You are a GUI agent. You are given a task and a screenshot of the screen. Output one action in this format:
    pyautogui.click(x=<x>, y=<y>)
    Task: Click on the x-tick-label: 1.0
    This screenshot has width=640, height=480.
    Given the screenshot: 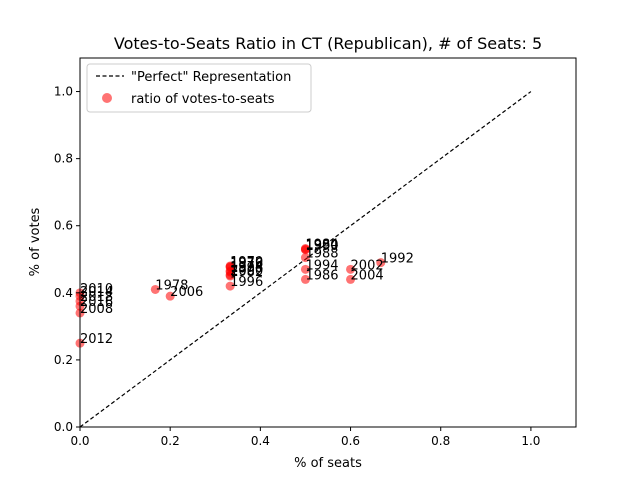 What is the action you would take?
    pyautogui.click(x=530, y=441)
    